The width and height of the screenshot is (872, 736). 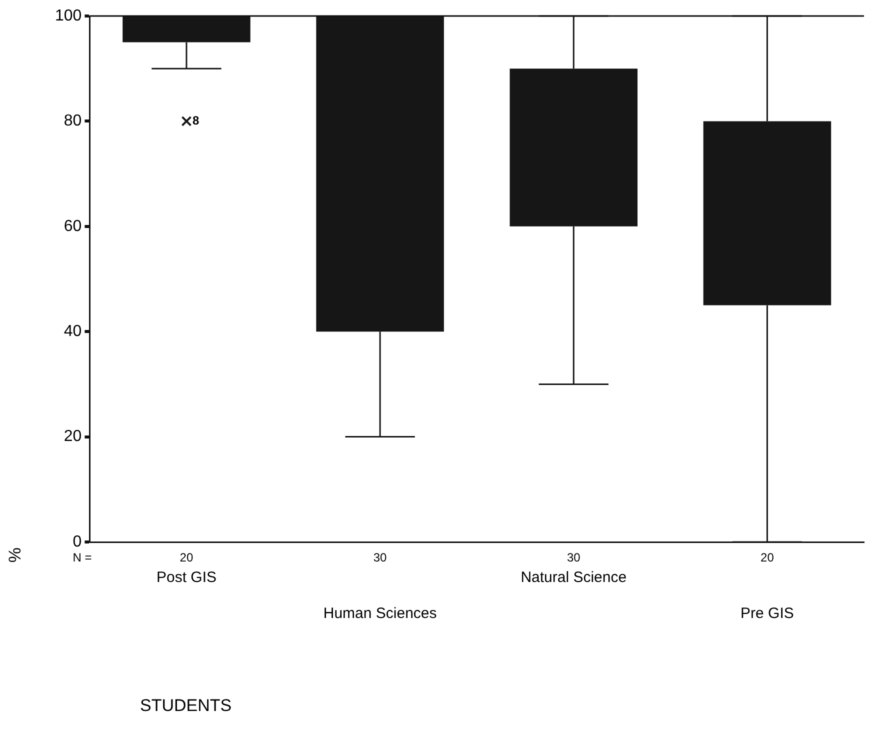 I want to click on x-tick-label: Human Sciences, so click(x=380, y=613).